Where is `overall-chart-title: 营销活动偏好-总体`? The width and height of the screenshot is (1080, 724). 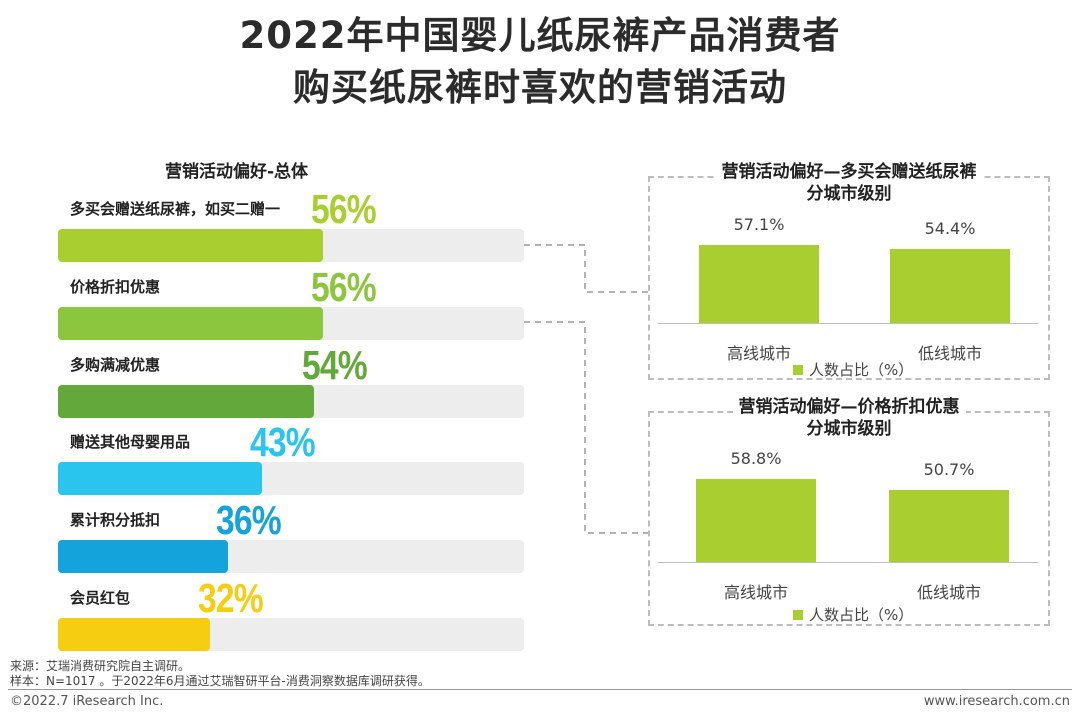
overall-chart-title: 营销活动偏好-总体 is located at coordinates (237, 172).